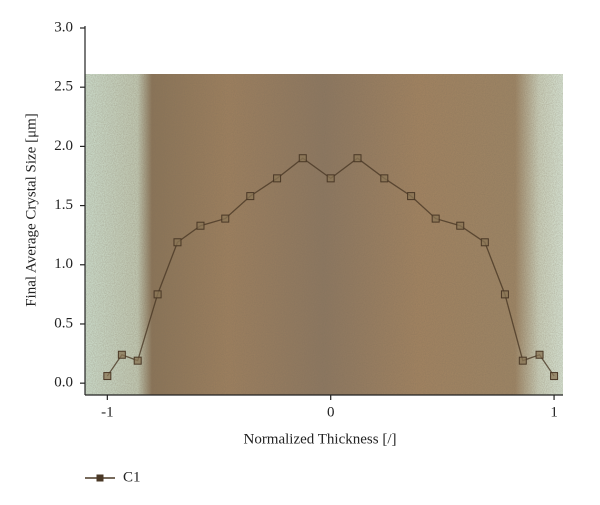 Image resolution: width=600 pixels, height=505 pixels. What do you see at coordinates (63, 383) in the screenshot?
I see `y-tick-label: 0.0` at bounding box center [63, 383].